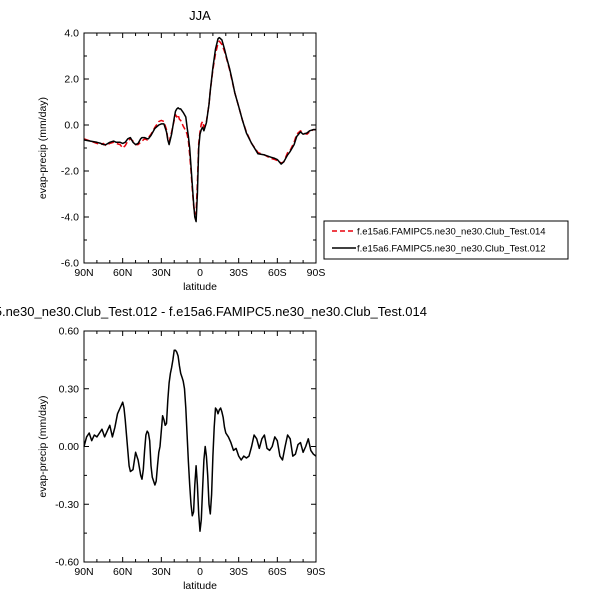  I want to click on y-tick-label: -0.30, so click(67, 505).